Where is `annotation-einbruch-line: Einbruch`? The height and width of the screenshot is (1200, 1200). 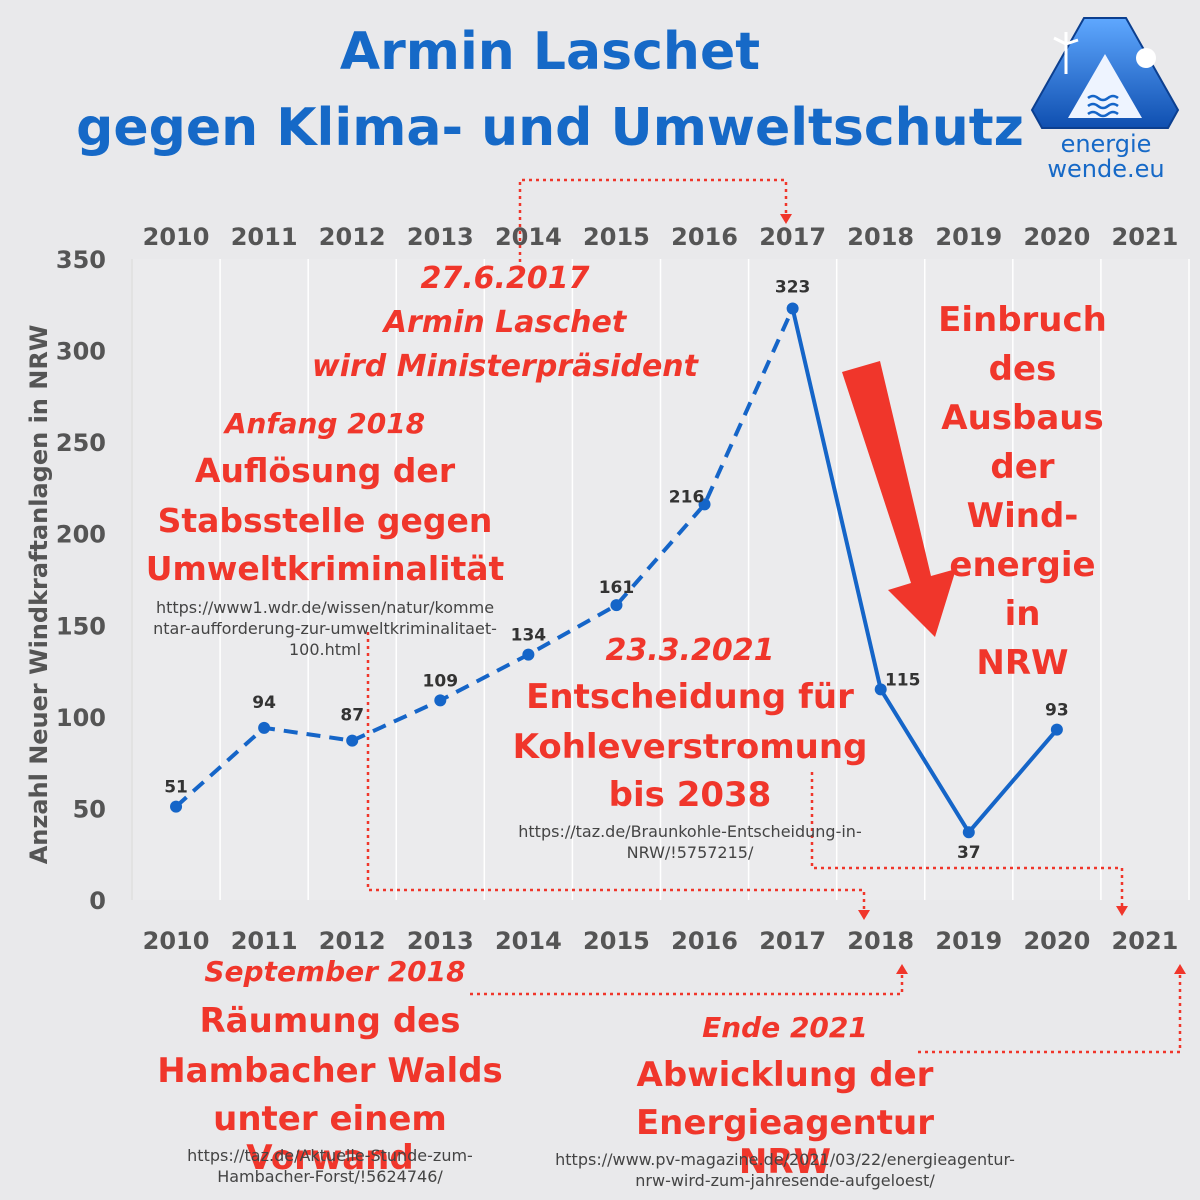 annotation-einbruch-line: Einbruch is located at coordinates (1022, 320).